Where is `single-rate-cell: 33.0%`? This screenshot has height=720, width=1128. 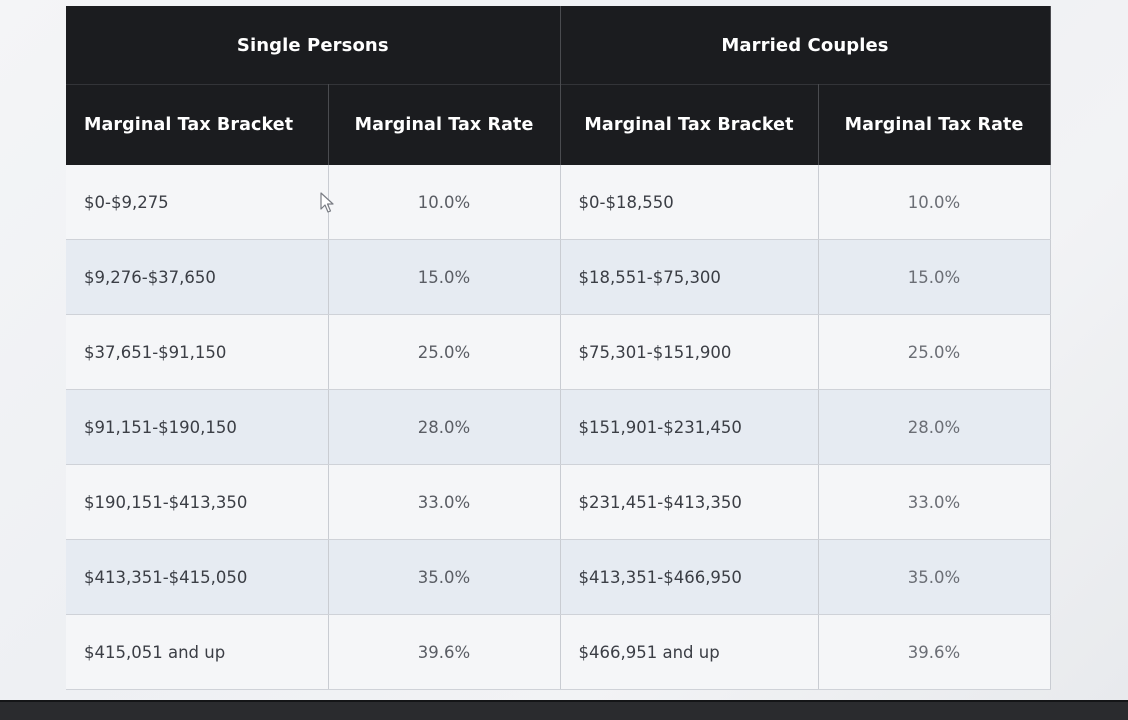
single-rate-cell: 33.0% is located at coordinates (444, 502).